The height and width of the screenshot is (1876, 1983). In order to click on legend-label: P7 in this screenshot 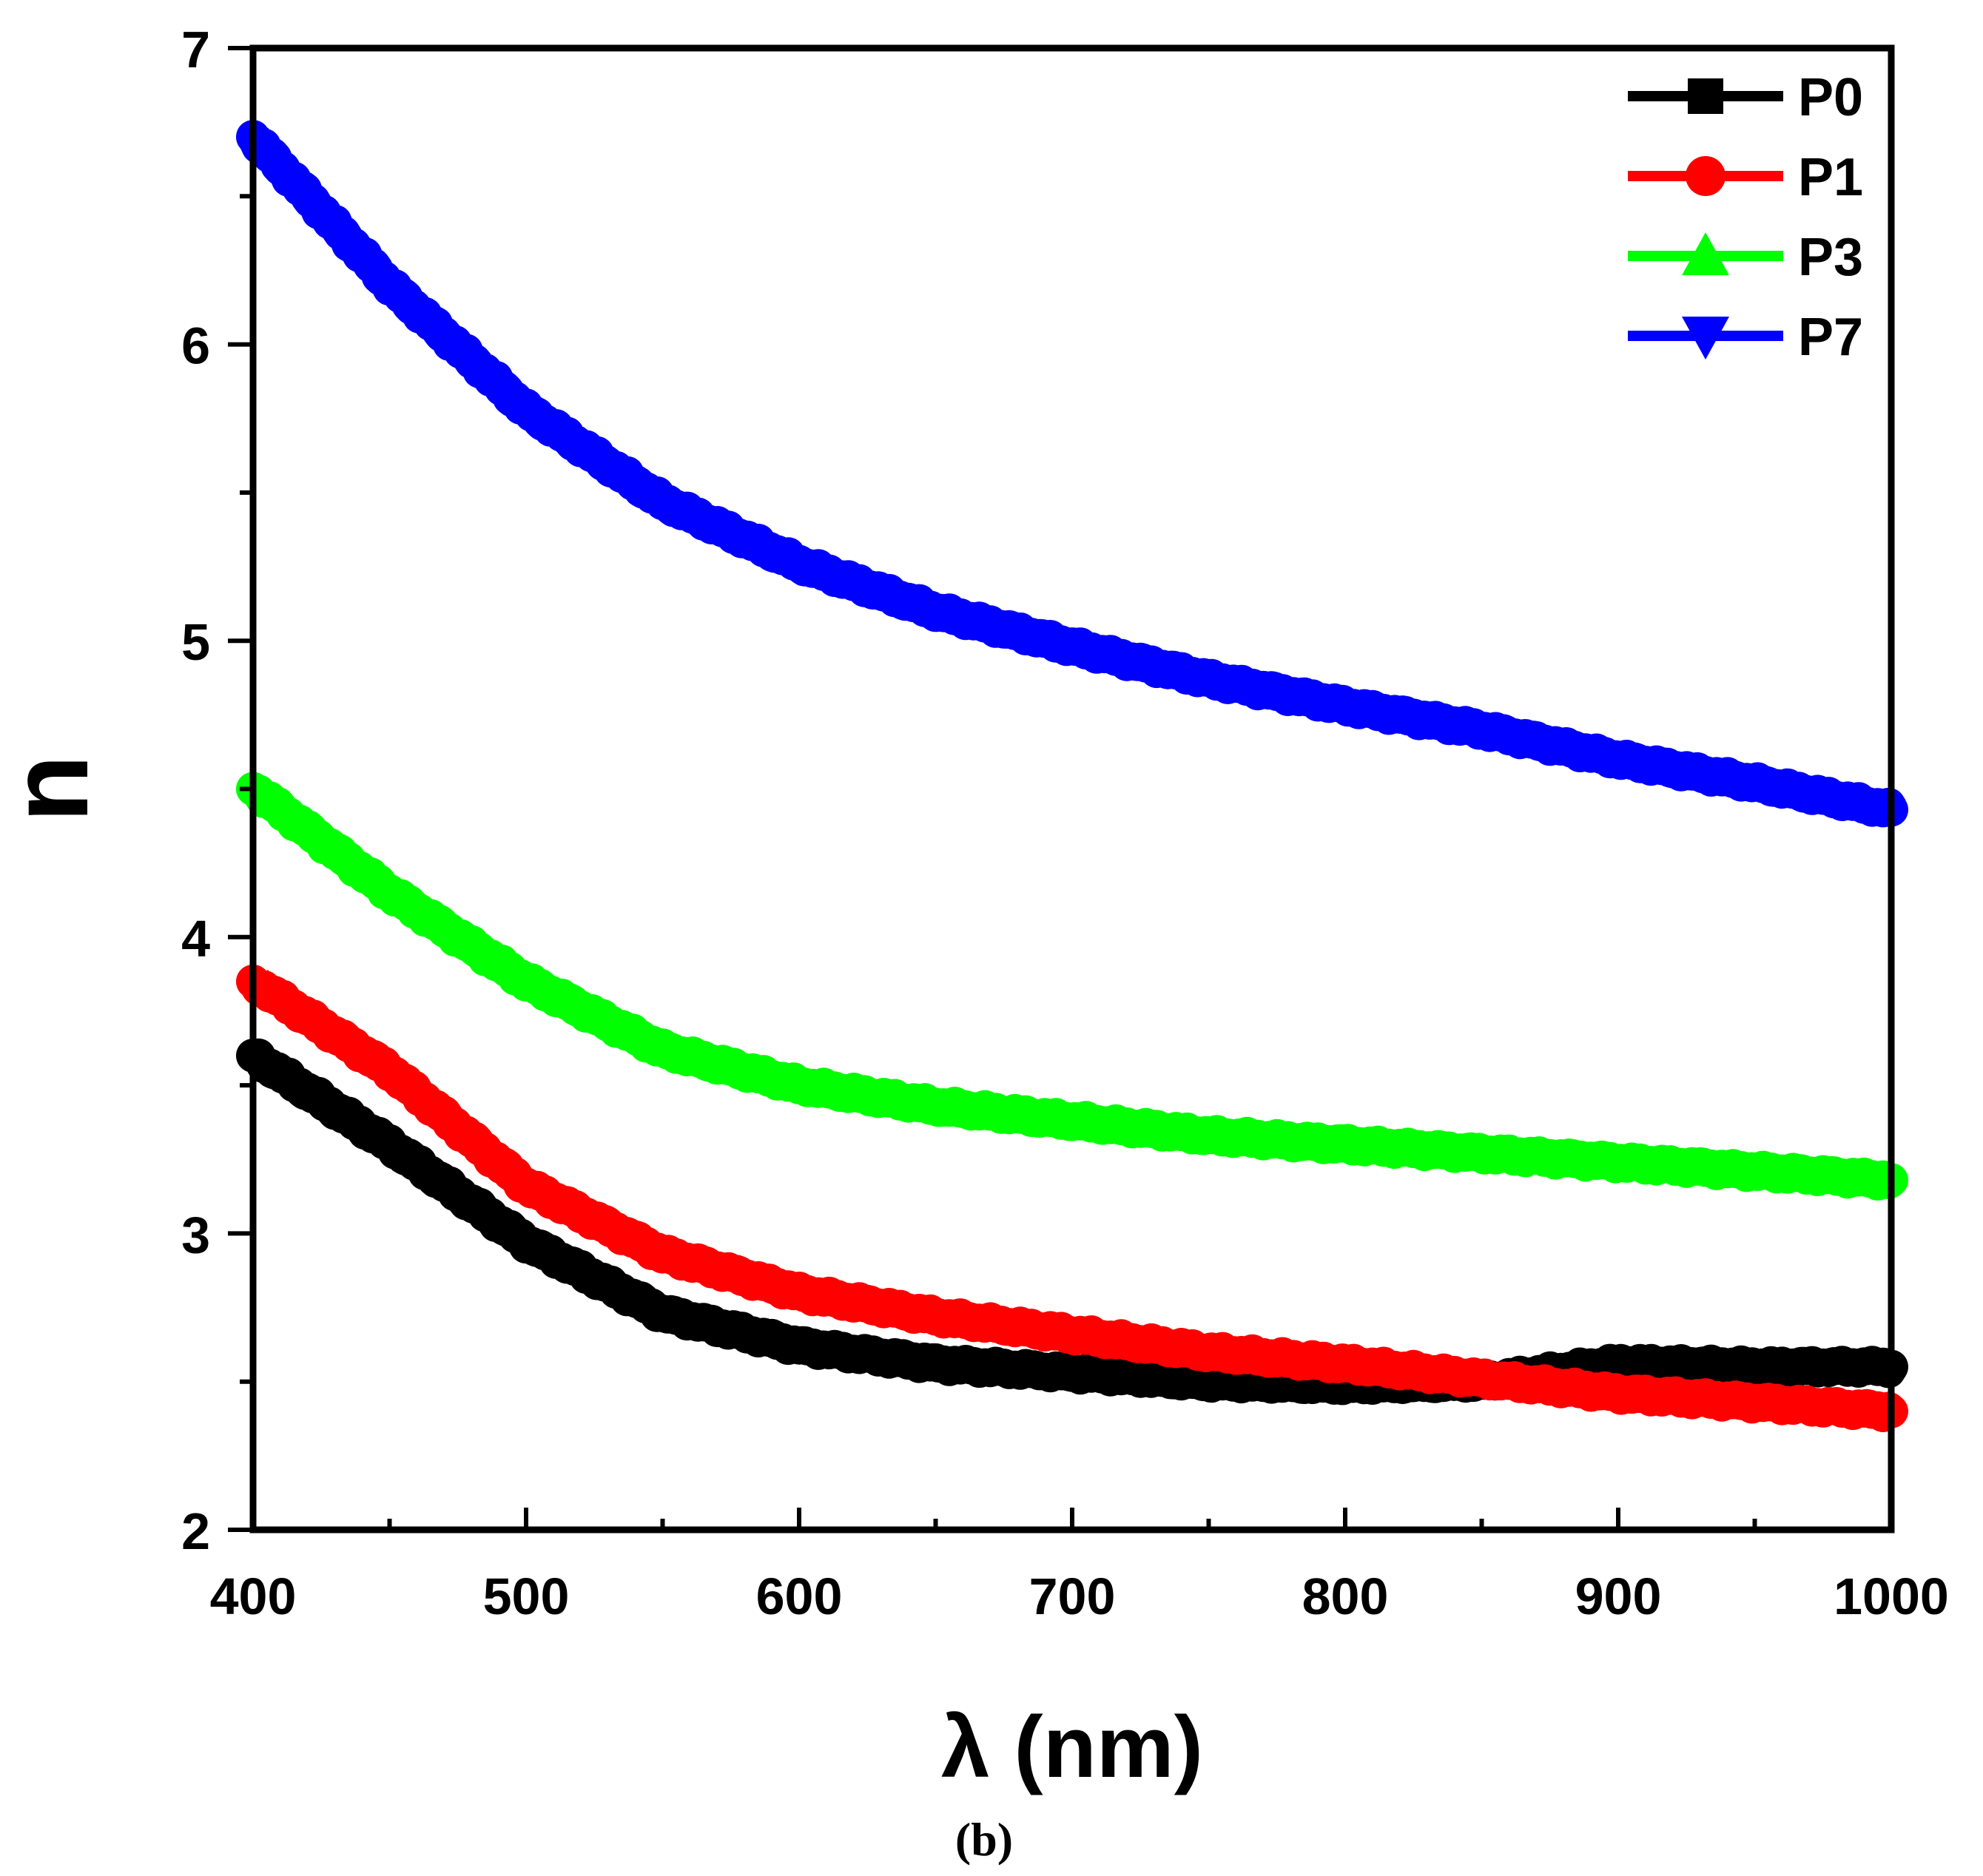, I will do `click(1831, 337)`.